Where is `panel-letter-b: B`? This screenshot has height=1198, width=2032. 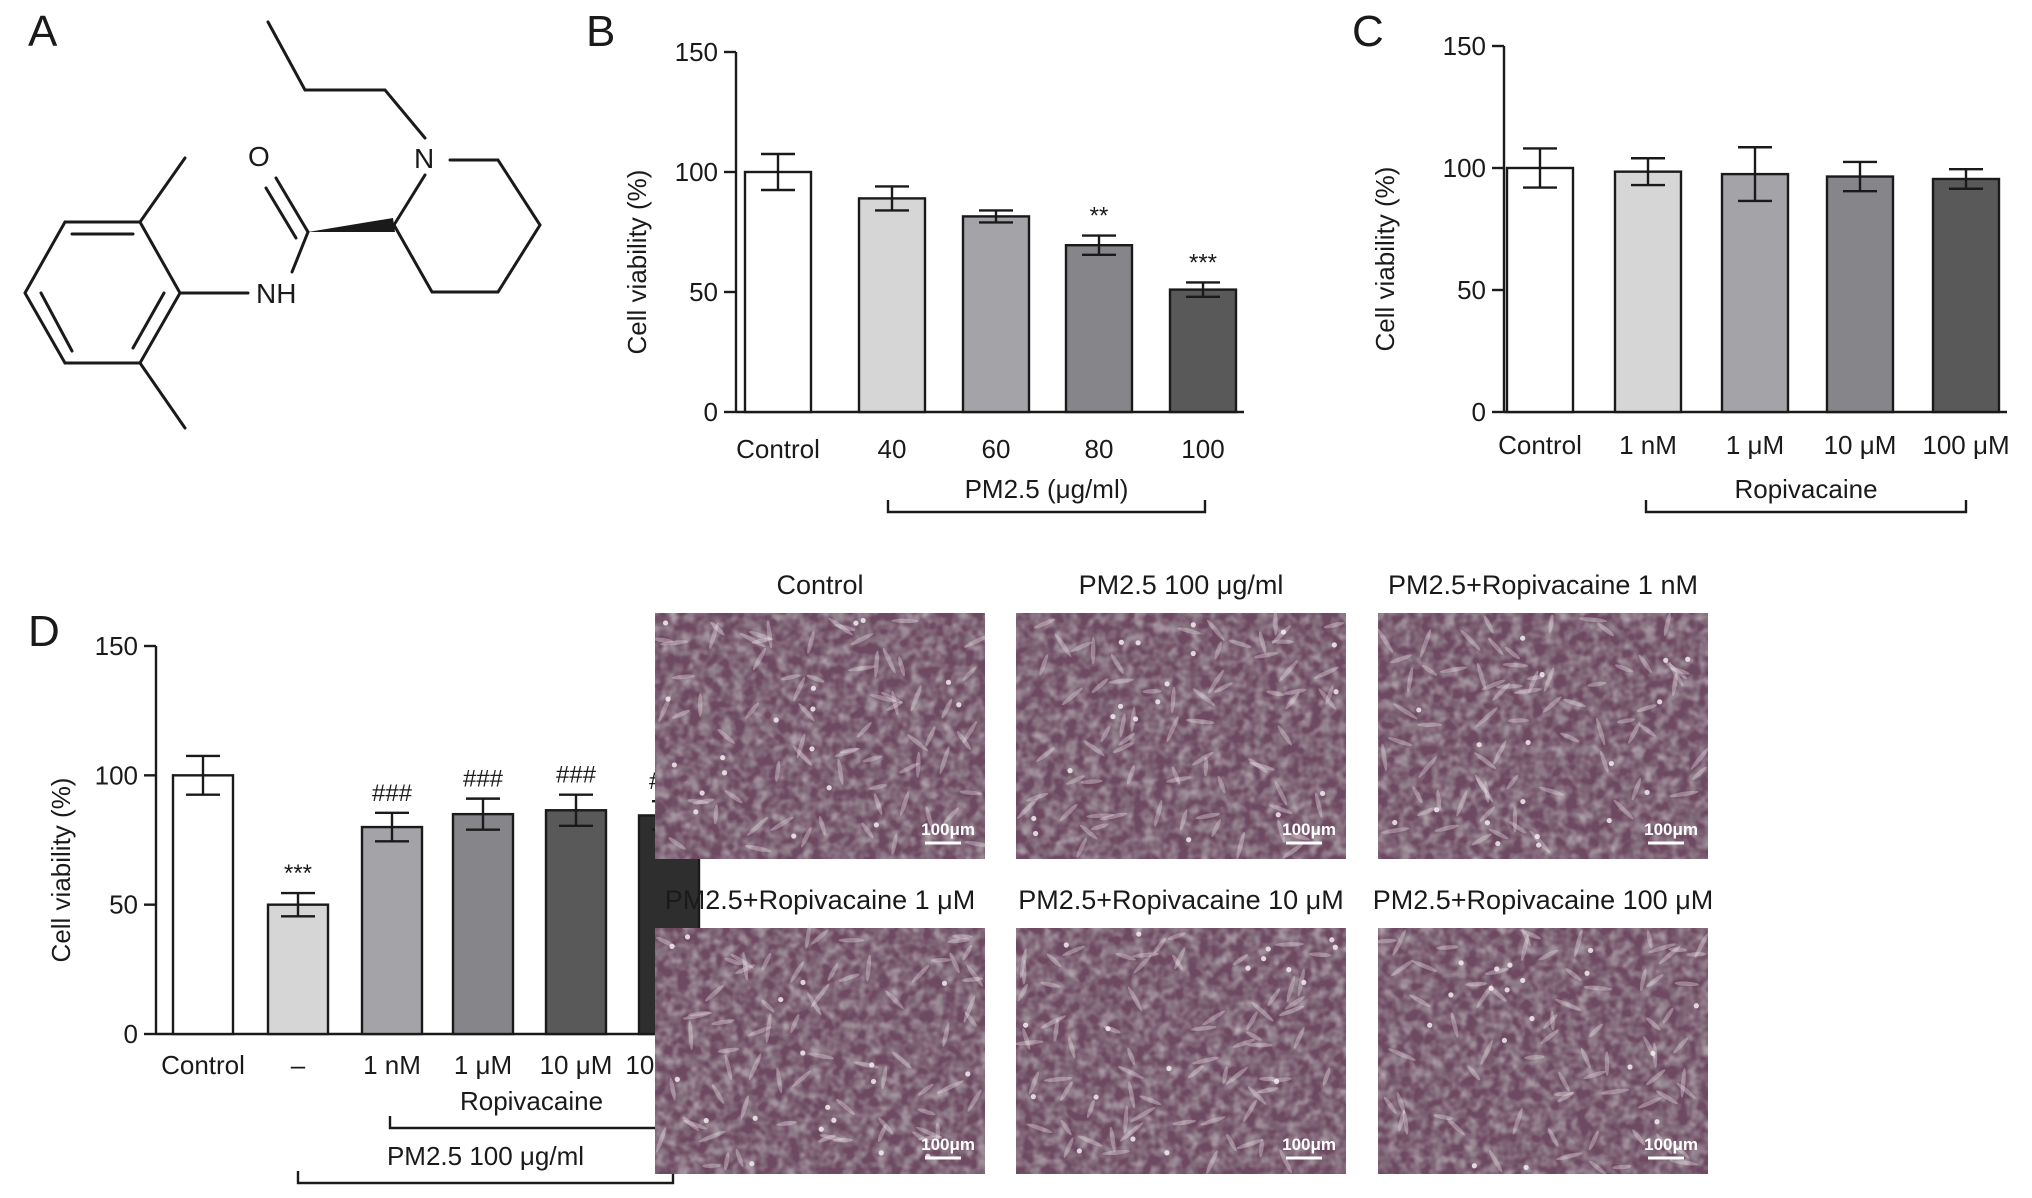 panel-letter-b: B is located at coordinates (600, 31).